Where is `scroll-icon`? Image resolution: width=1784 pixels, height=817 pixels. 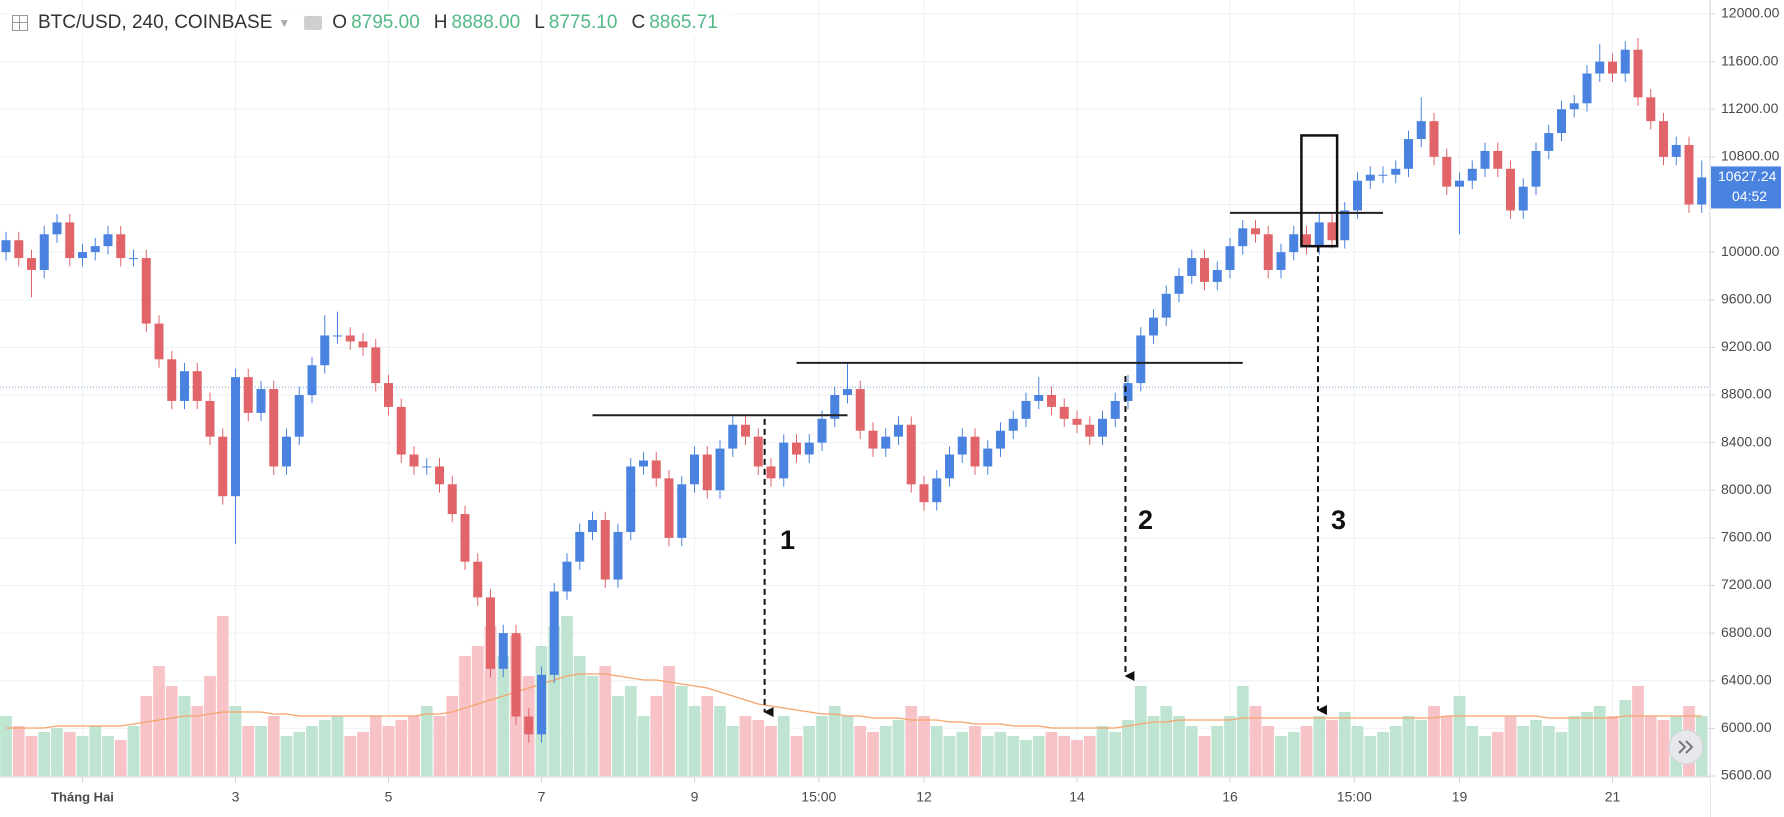 scroll-icon is located at coordinates (1686, 747).